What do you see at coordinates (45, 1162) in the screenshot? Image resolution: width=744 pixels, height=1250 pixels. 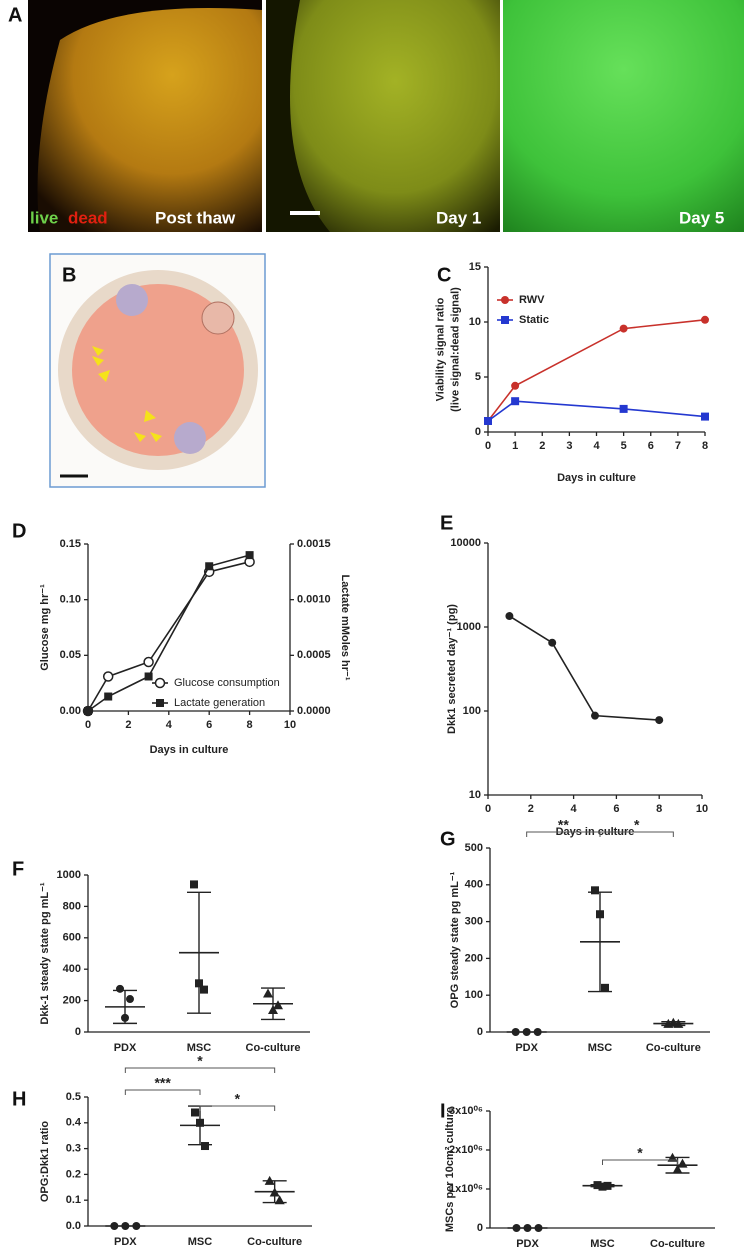 I see `y-axis-label: OPG:Dkk1 ratio` at bounding box center [45, 1162].